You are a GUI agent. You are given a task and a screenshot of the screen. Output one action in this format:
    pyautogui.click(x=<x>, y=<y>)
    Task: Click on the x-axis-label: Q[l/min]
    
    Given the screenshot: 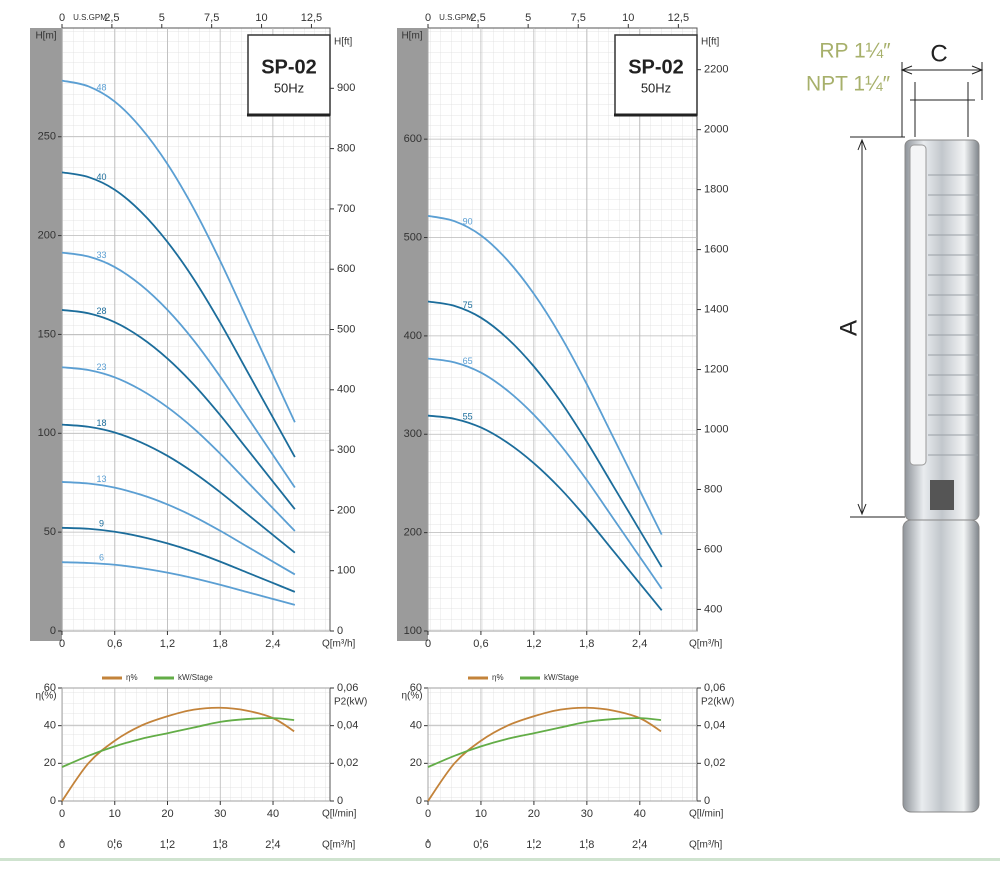 What is the action you would take?
    pyautogui.click(x=339, y=814)
    